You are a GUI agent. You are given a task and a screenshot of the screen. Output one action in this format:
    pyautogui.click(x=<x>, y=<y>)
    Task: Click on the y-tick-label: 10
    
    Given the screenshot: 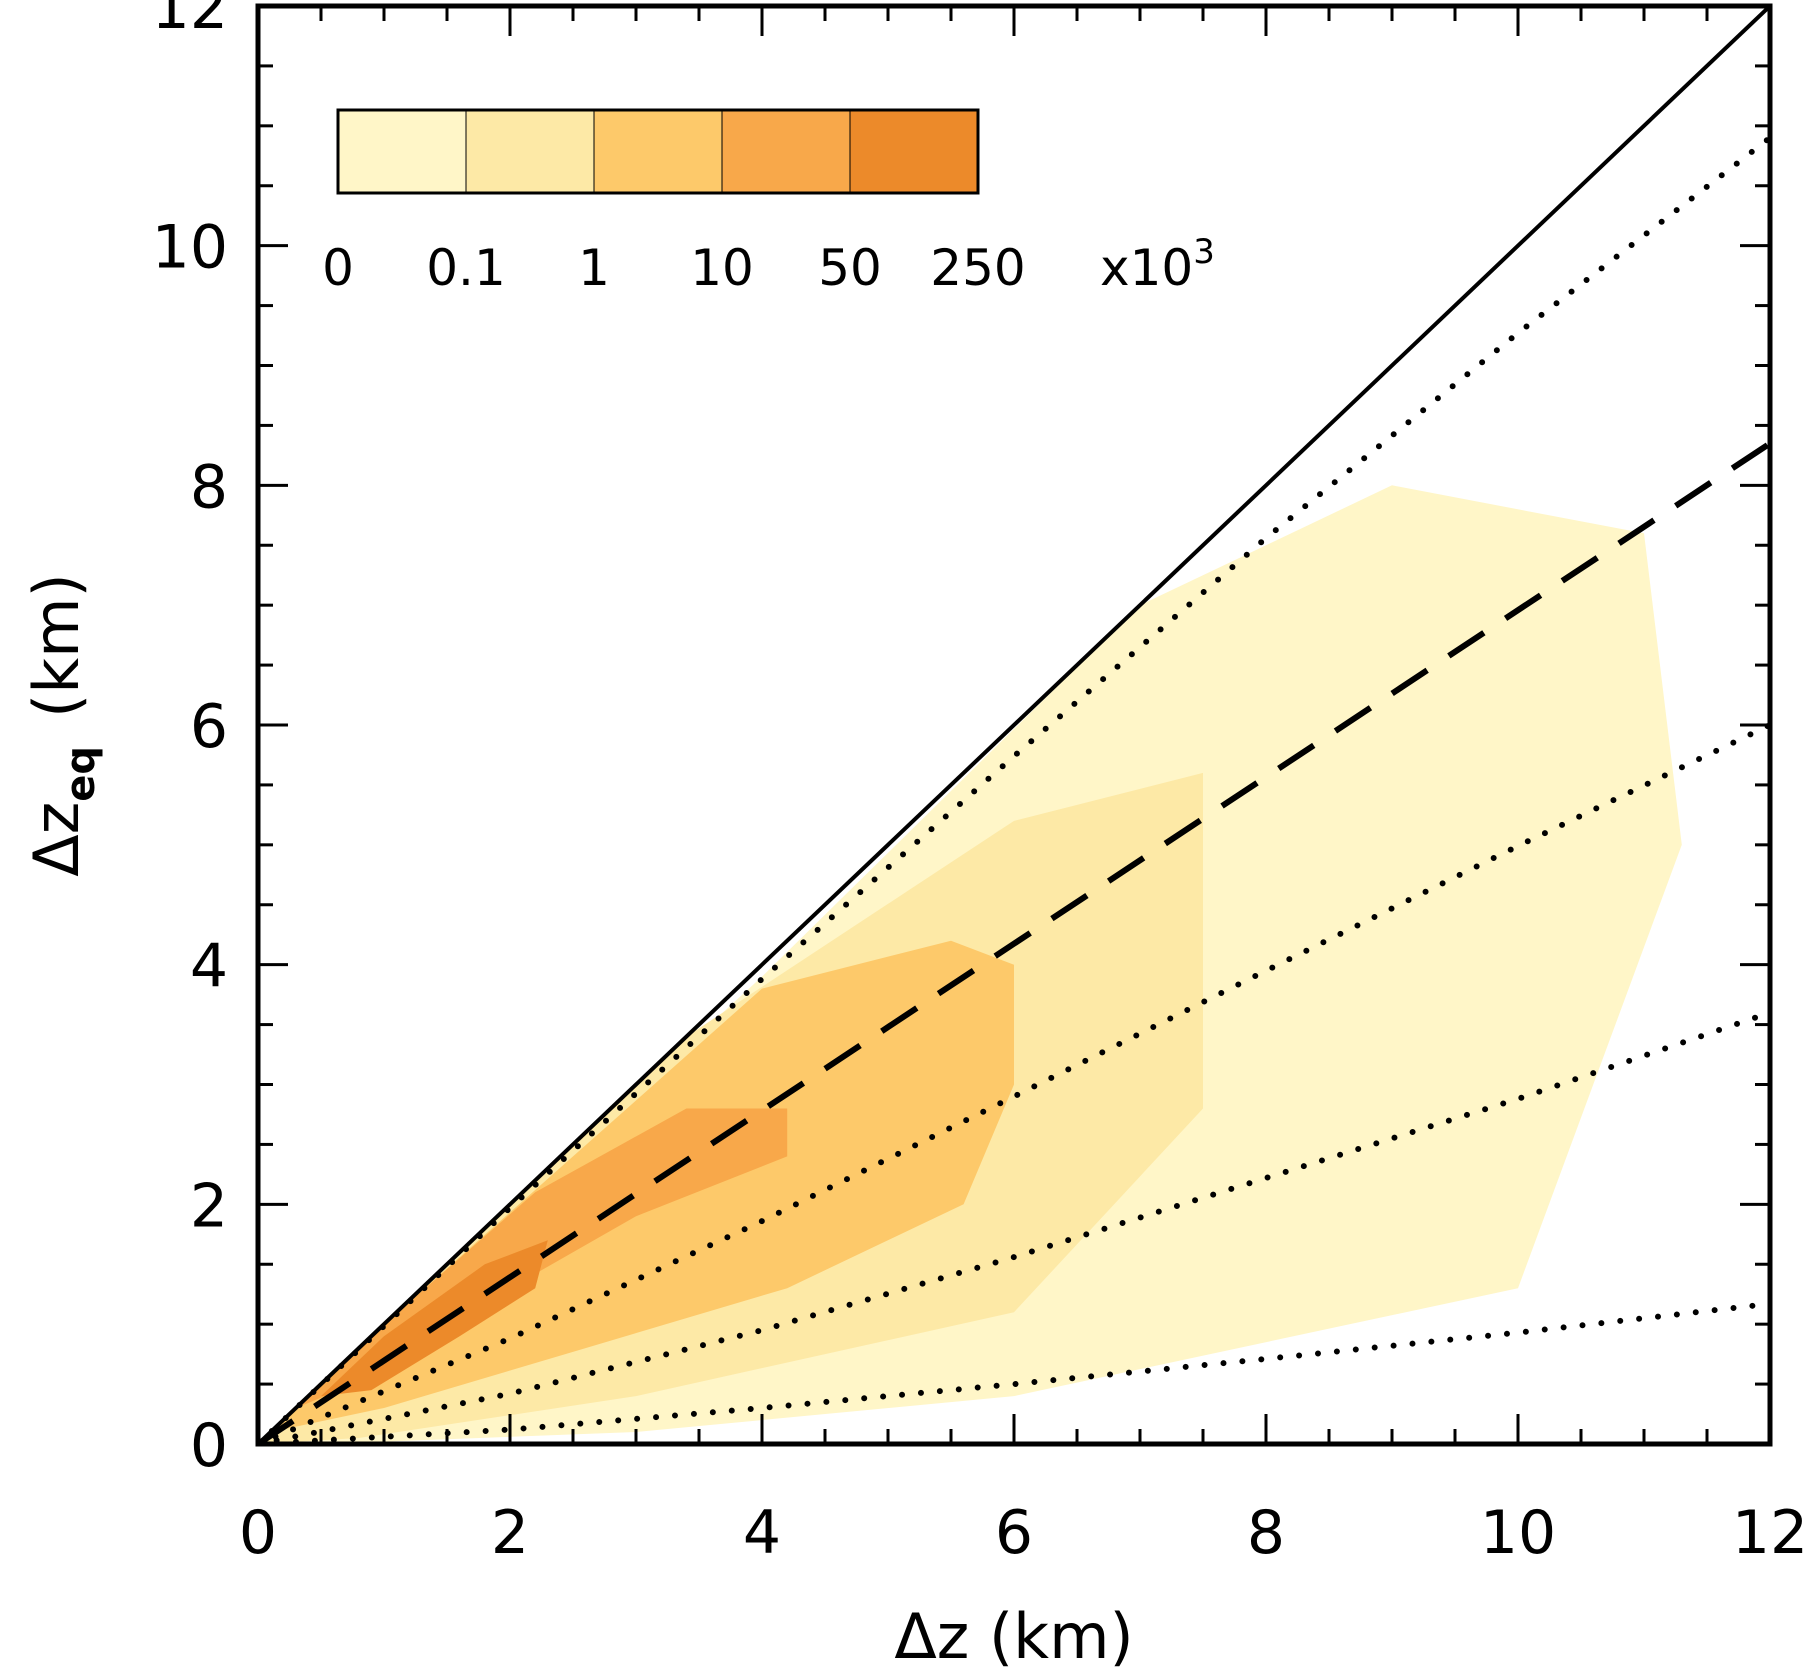 What is the action you would take?
    pyautogui.click(x=190, y=248)
    